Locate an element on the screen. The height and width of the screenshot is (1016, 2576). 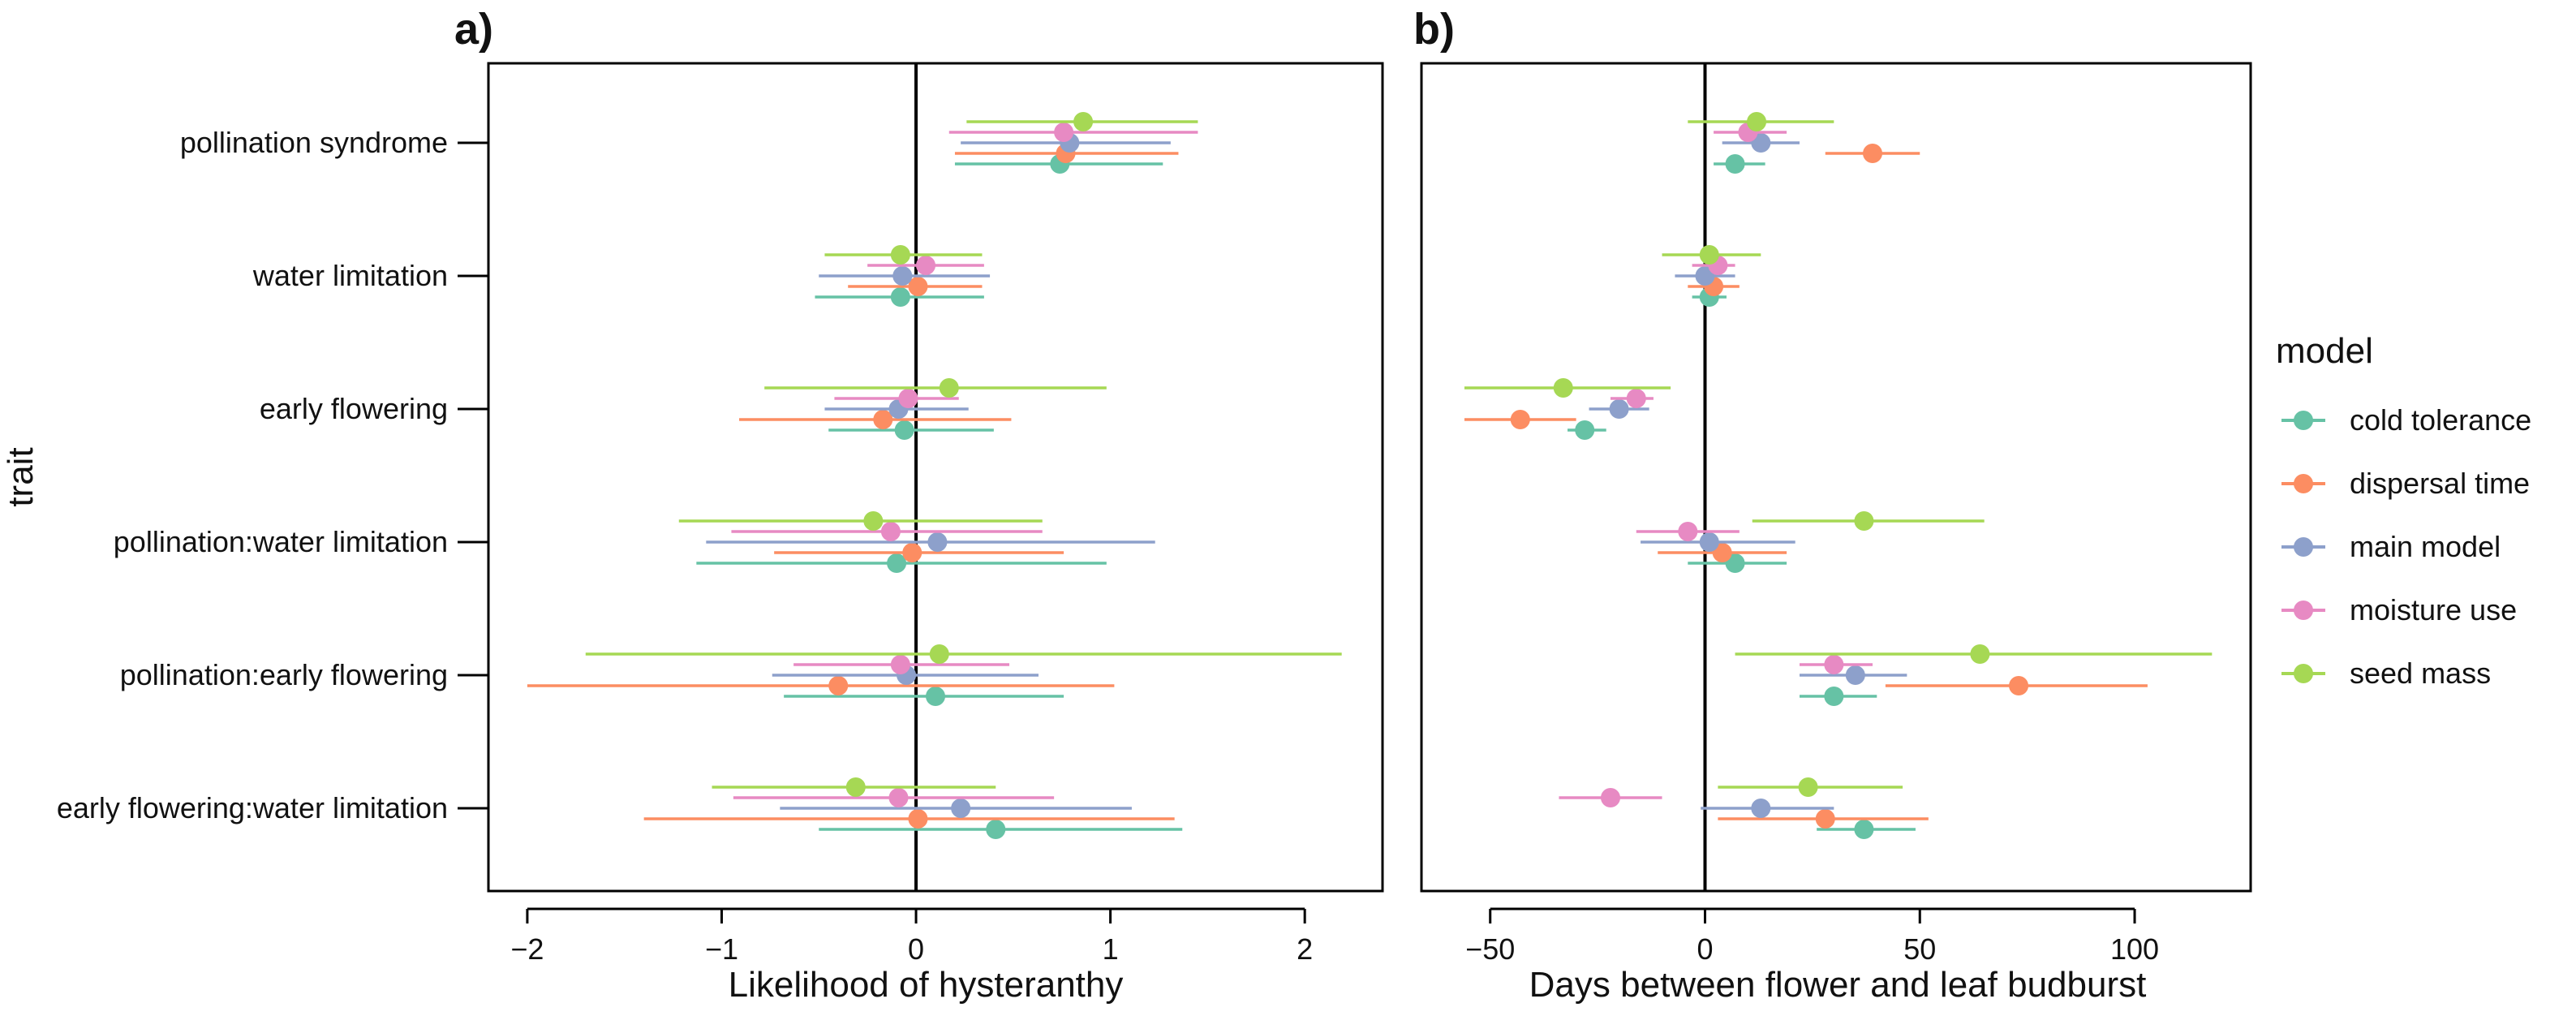
legend-label: main model is located at coordinates (2425, 546).